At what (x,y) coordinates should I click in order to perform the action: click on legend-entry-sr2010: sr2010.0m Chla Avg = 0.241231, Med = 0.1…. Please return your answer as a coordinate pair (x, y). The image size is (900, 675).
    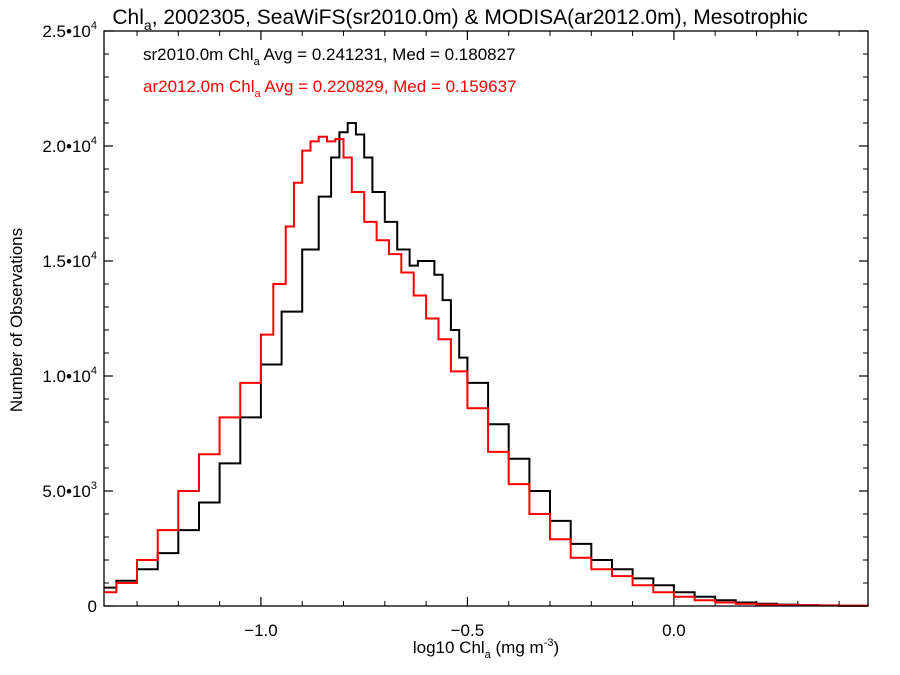
    Looking at the image, I should click on (329, 56).